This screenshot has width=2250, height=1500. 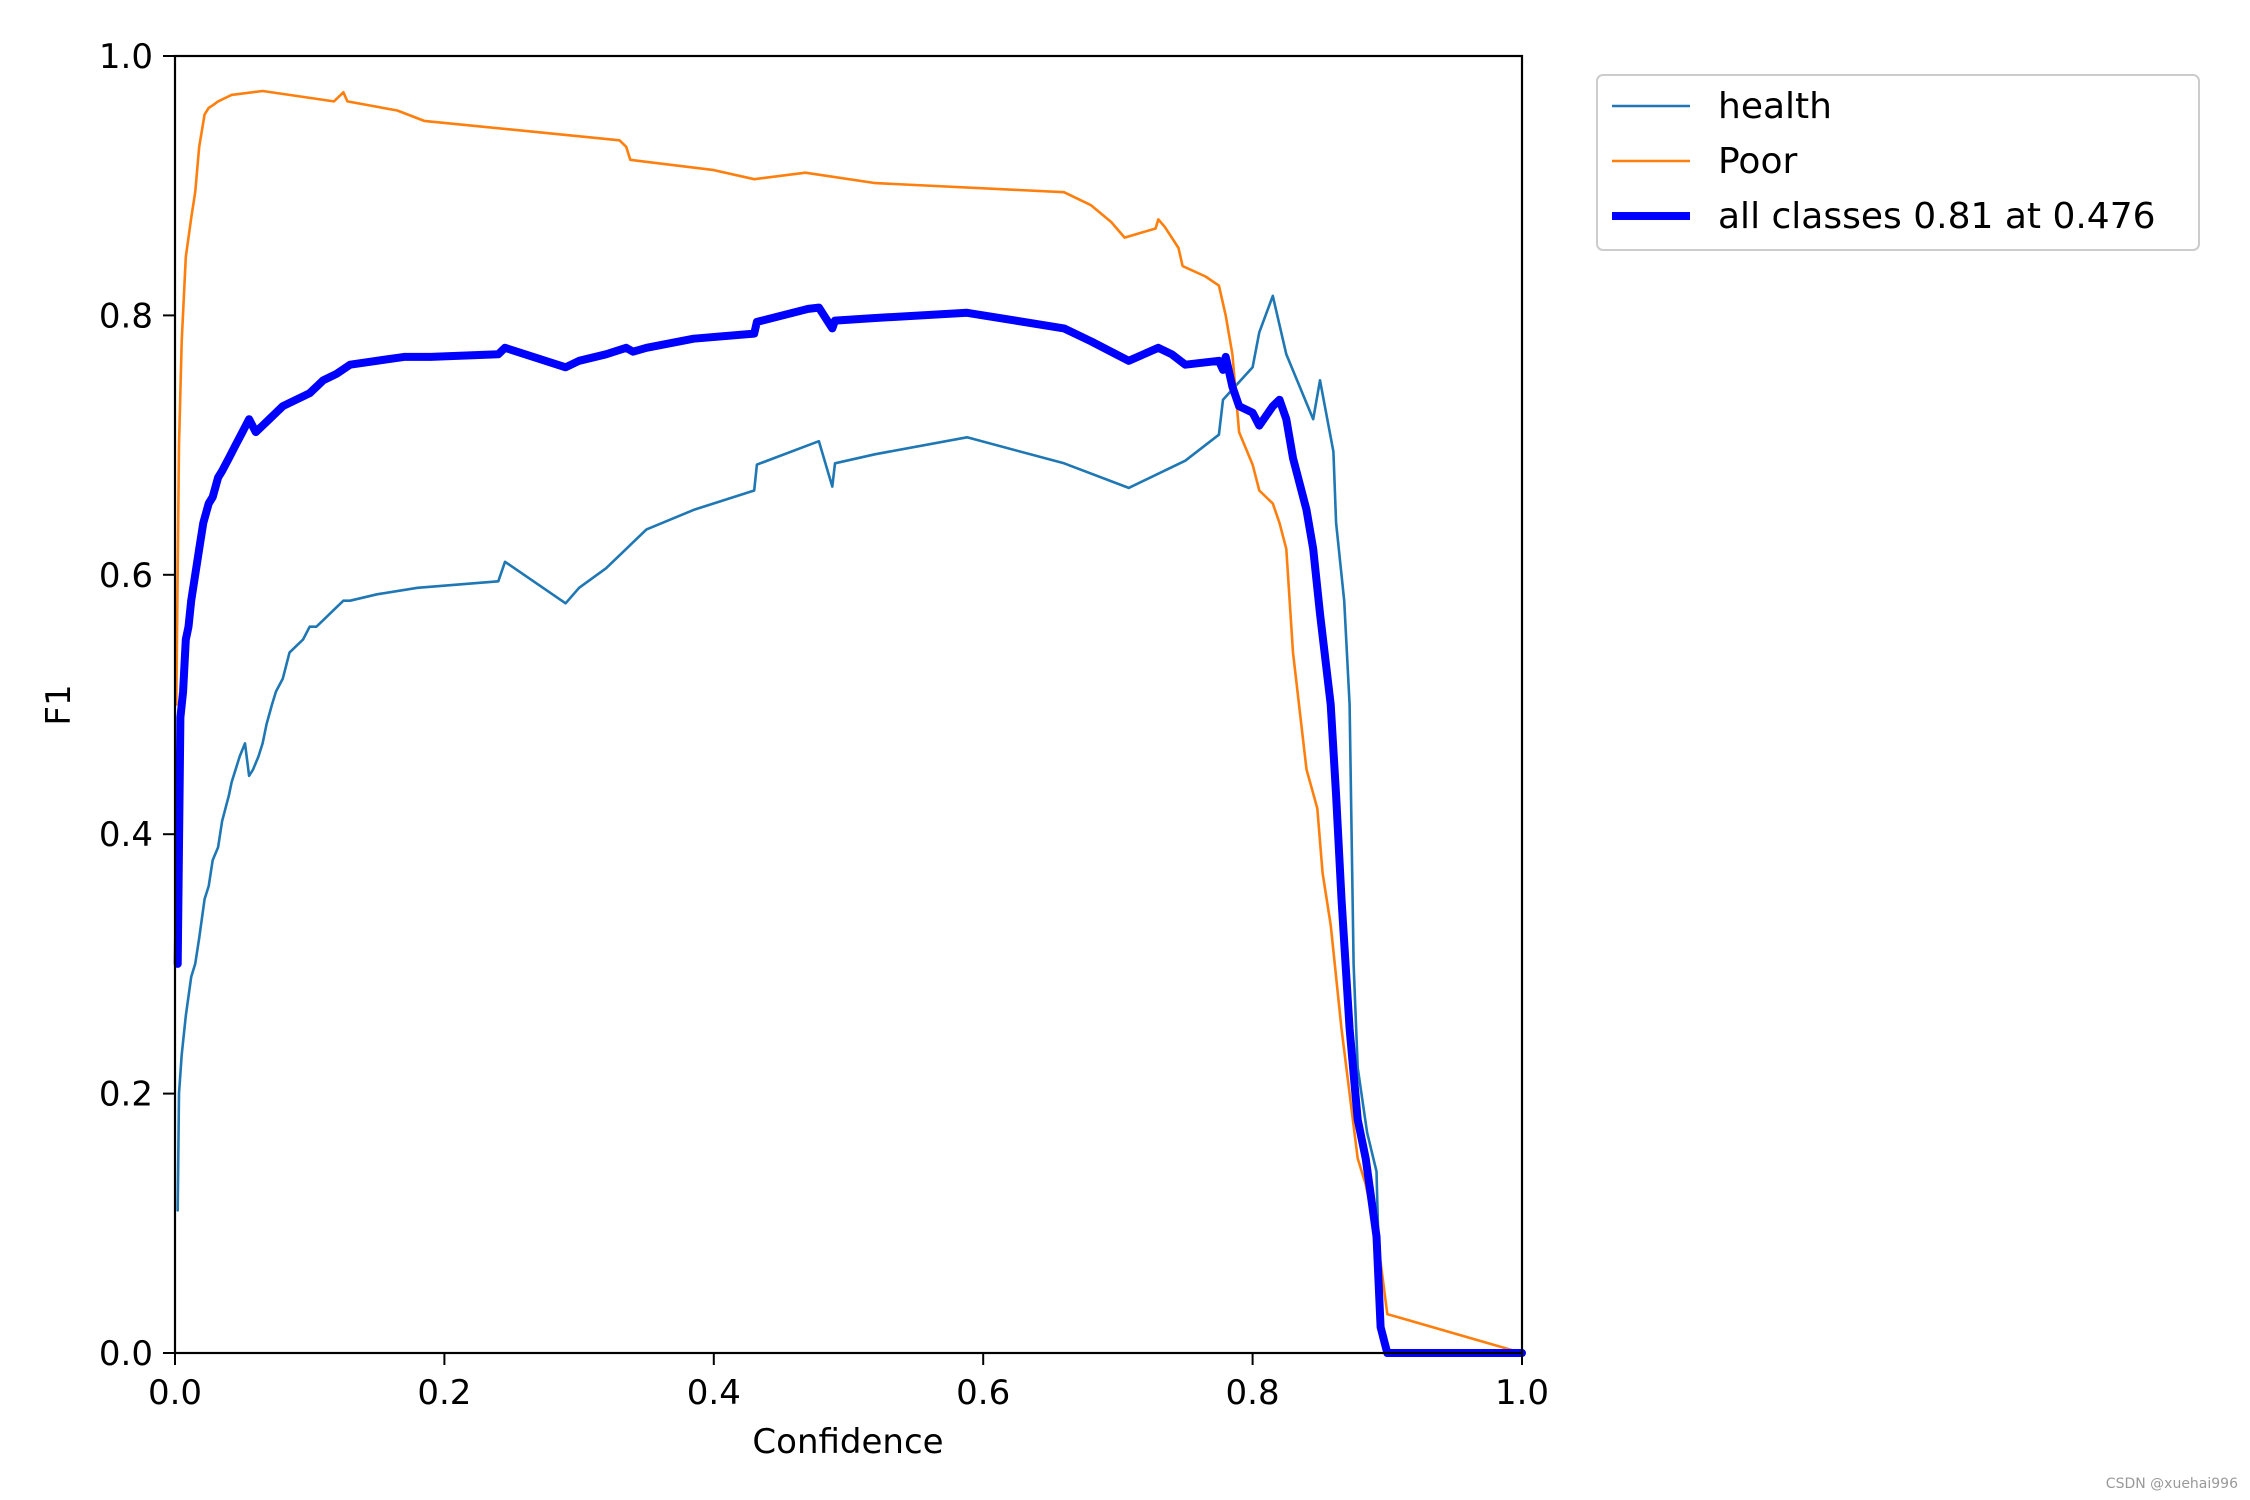 I want to click on x-tick-label: 1.0, so click(x=1522, y=1393).